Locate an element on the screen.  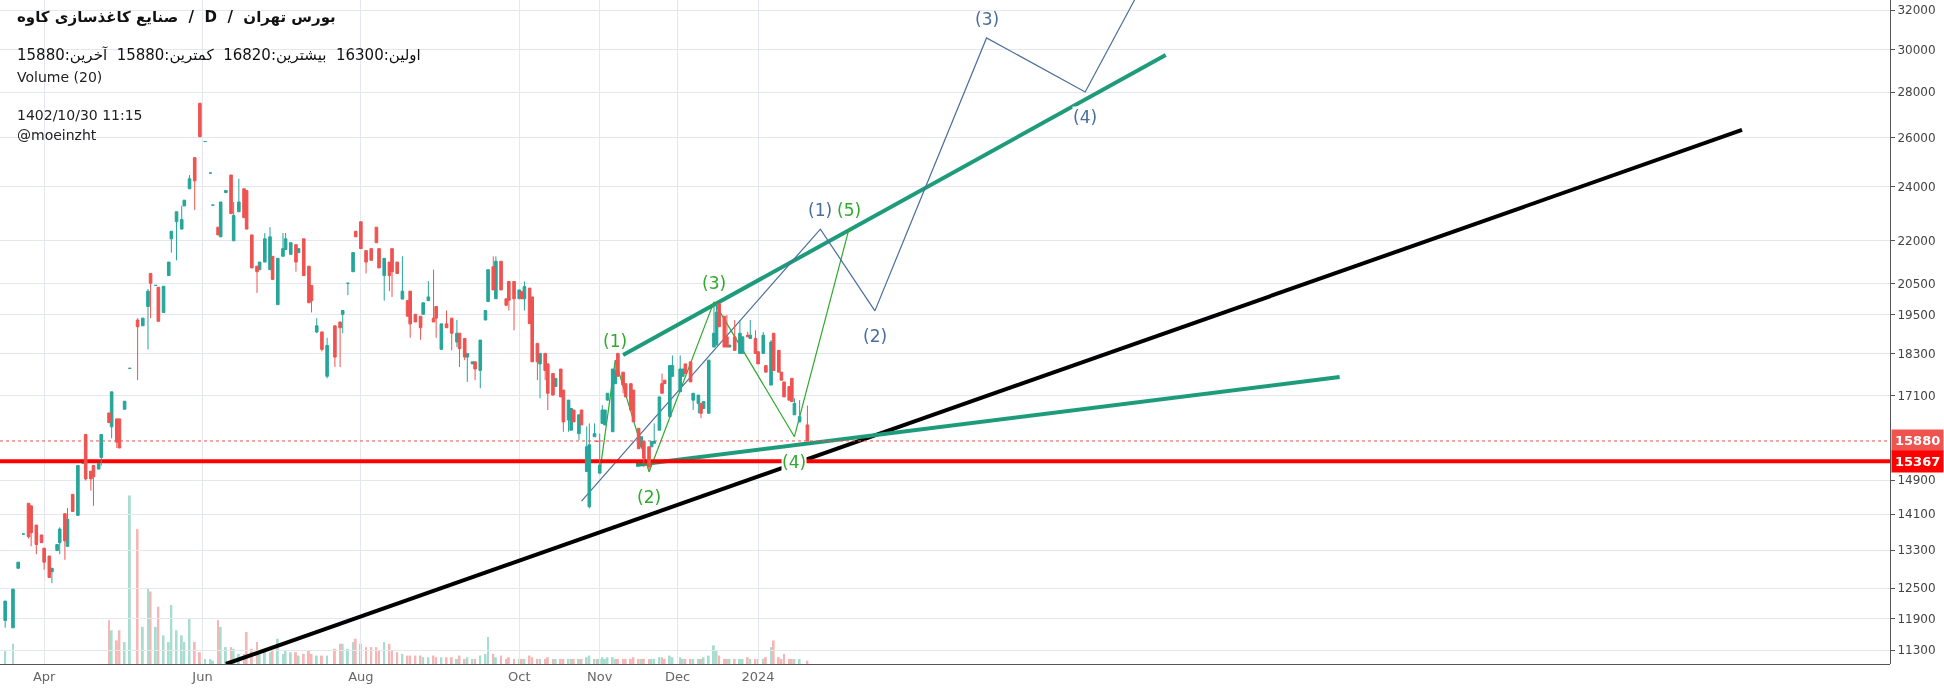
ref-line-label: 15367 is located at coordinates (1918, 461).